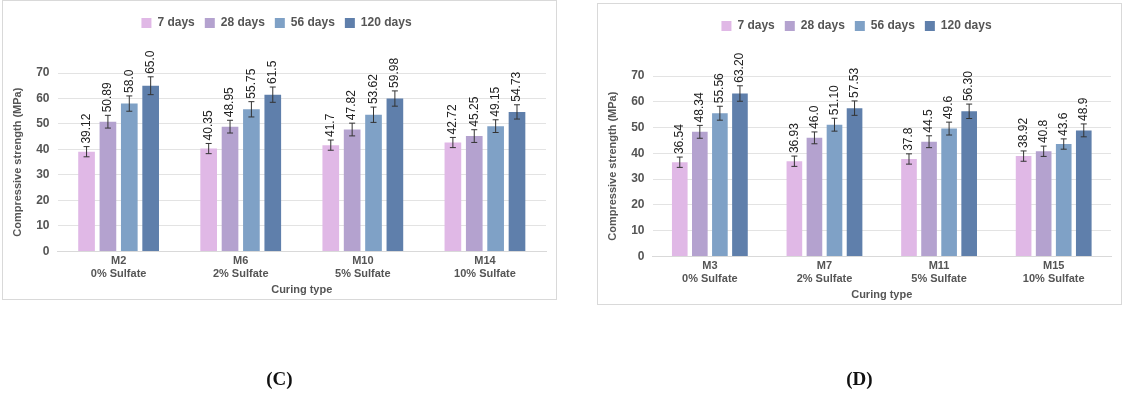 The height and width of the screenshot is (403, 1124). I want to click on data-label: 63.20, so click(739, 67).